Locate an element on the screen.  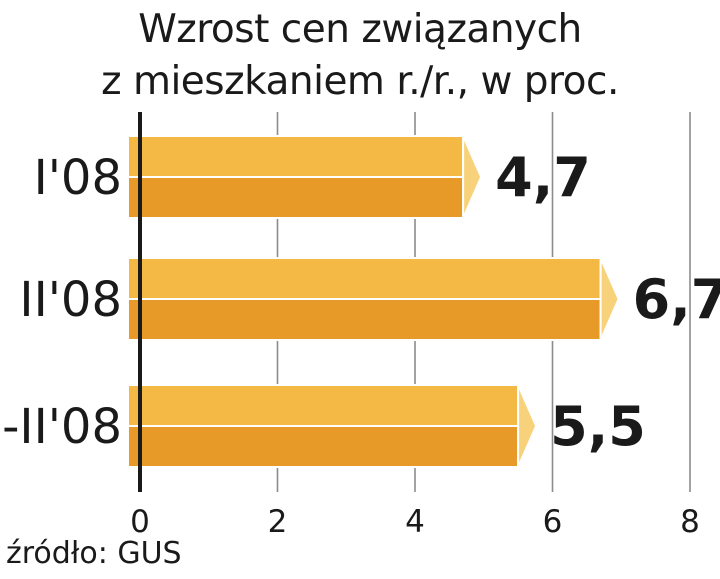
chart-title-line-2: z mieszkaniem r./r., w proc. is located at coordinates (360, 81).